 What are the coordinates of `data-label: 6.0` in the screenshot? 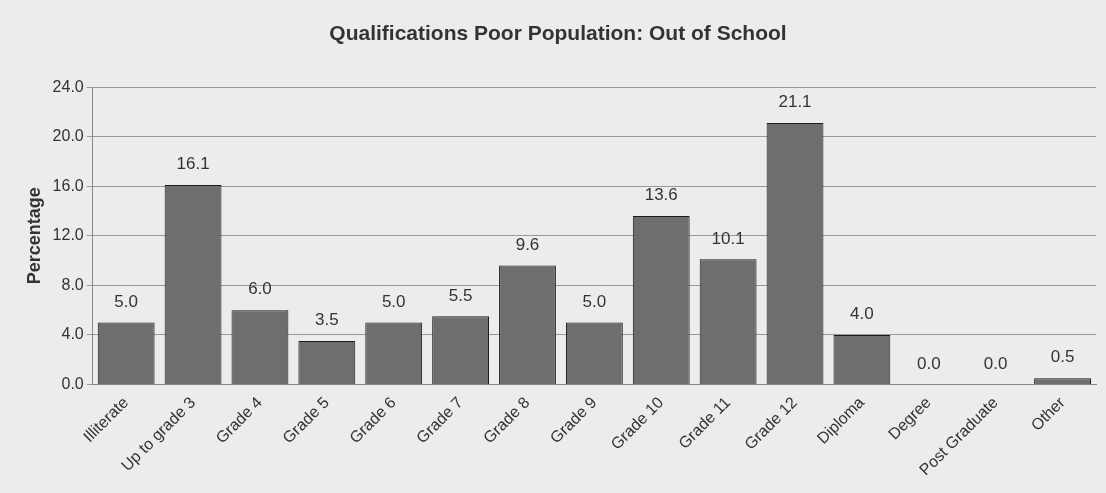 It's located at (260, 289).